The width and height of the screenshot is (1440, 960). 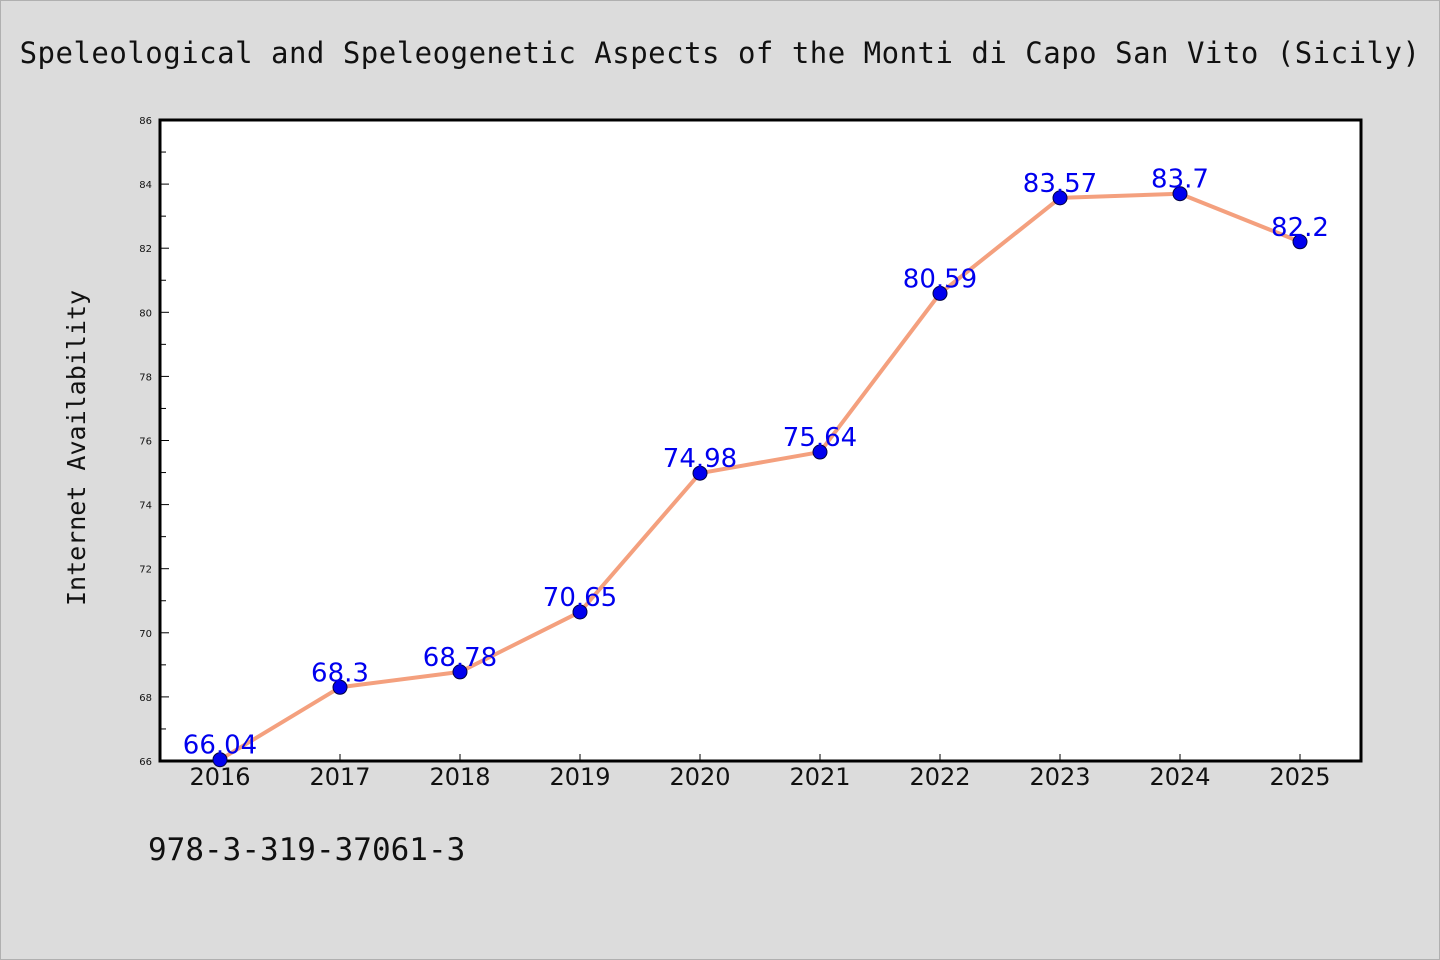 What do you see at coordinates (145, 634) in the screenshot?
I see `y-tick-label: 70` at bounding box center [145, 634].